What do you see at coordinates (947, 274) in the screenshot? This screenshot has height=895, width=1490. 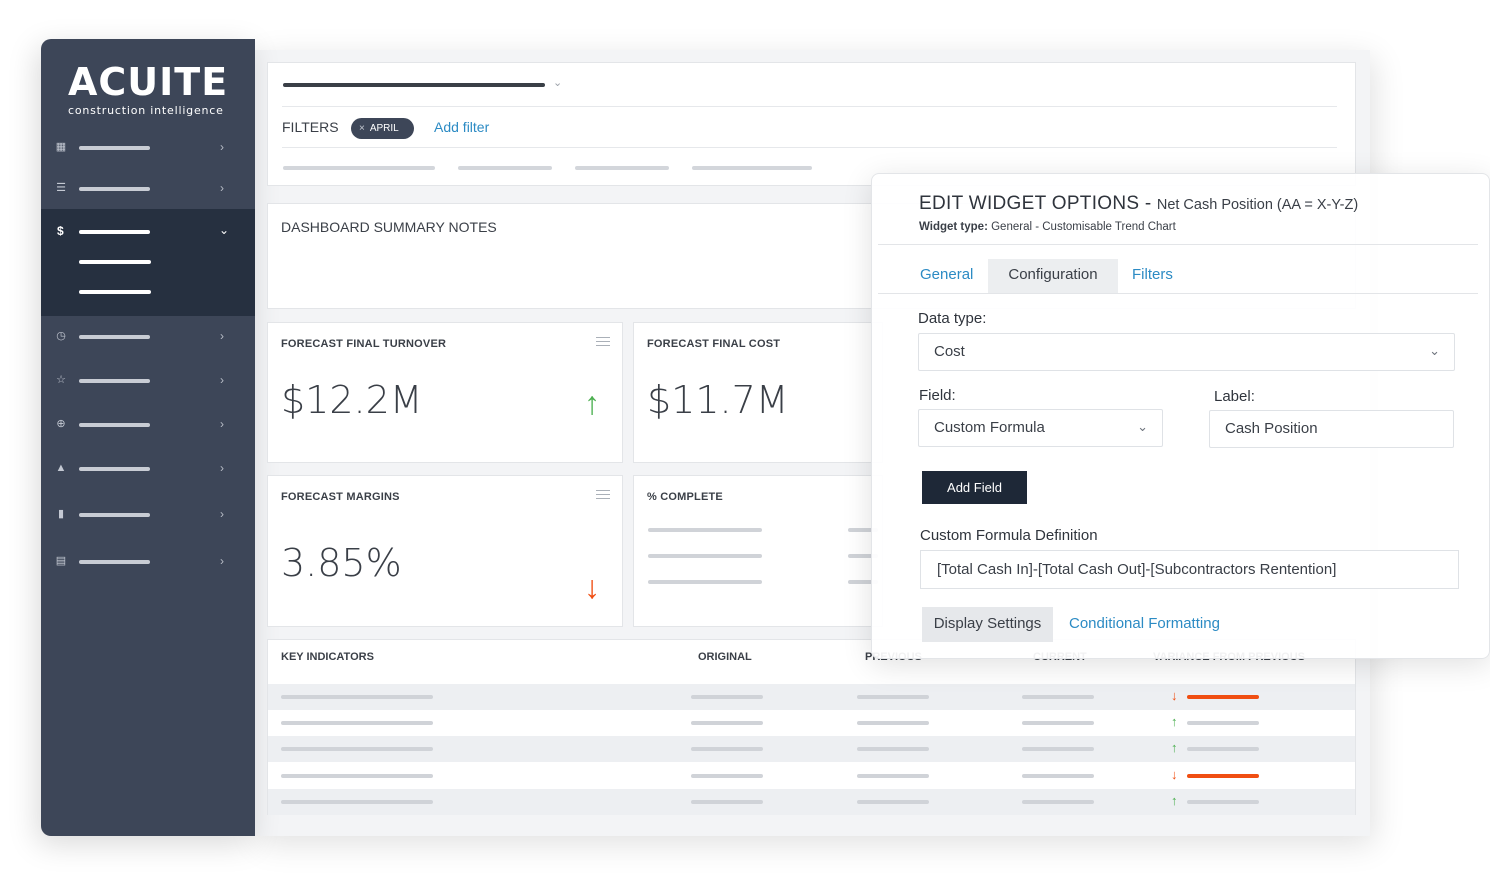 I see `tab-general: General` at bounding box center [947, 274].